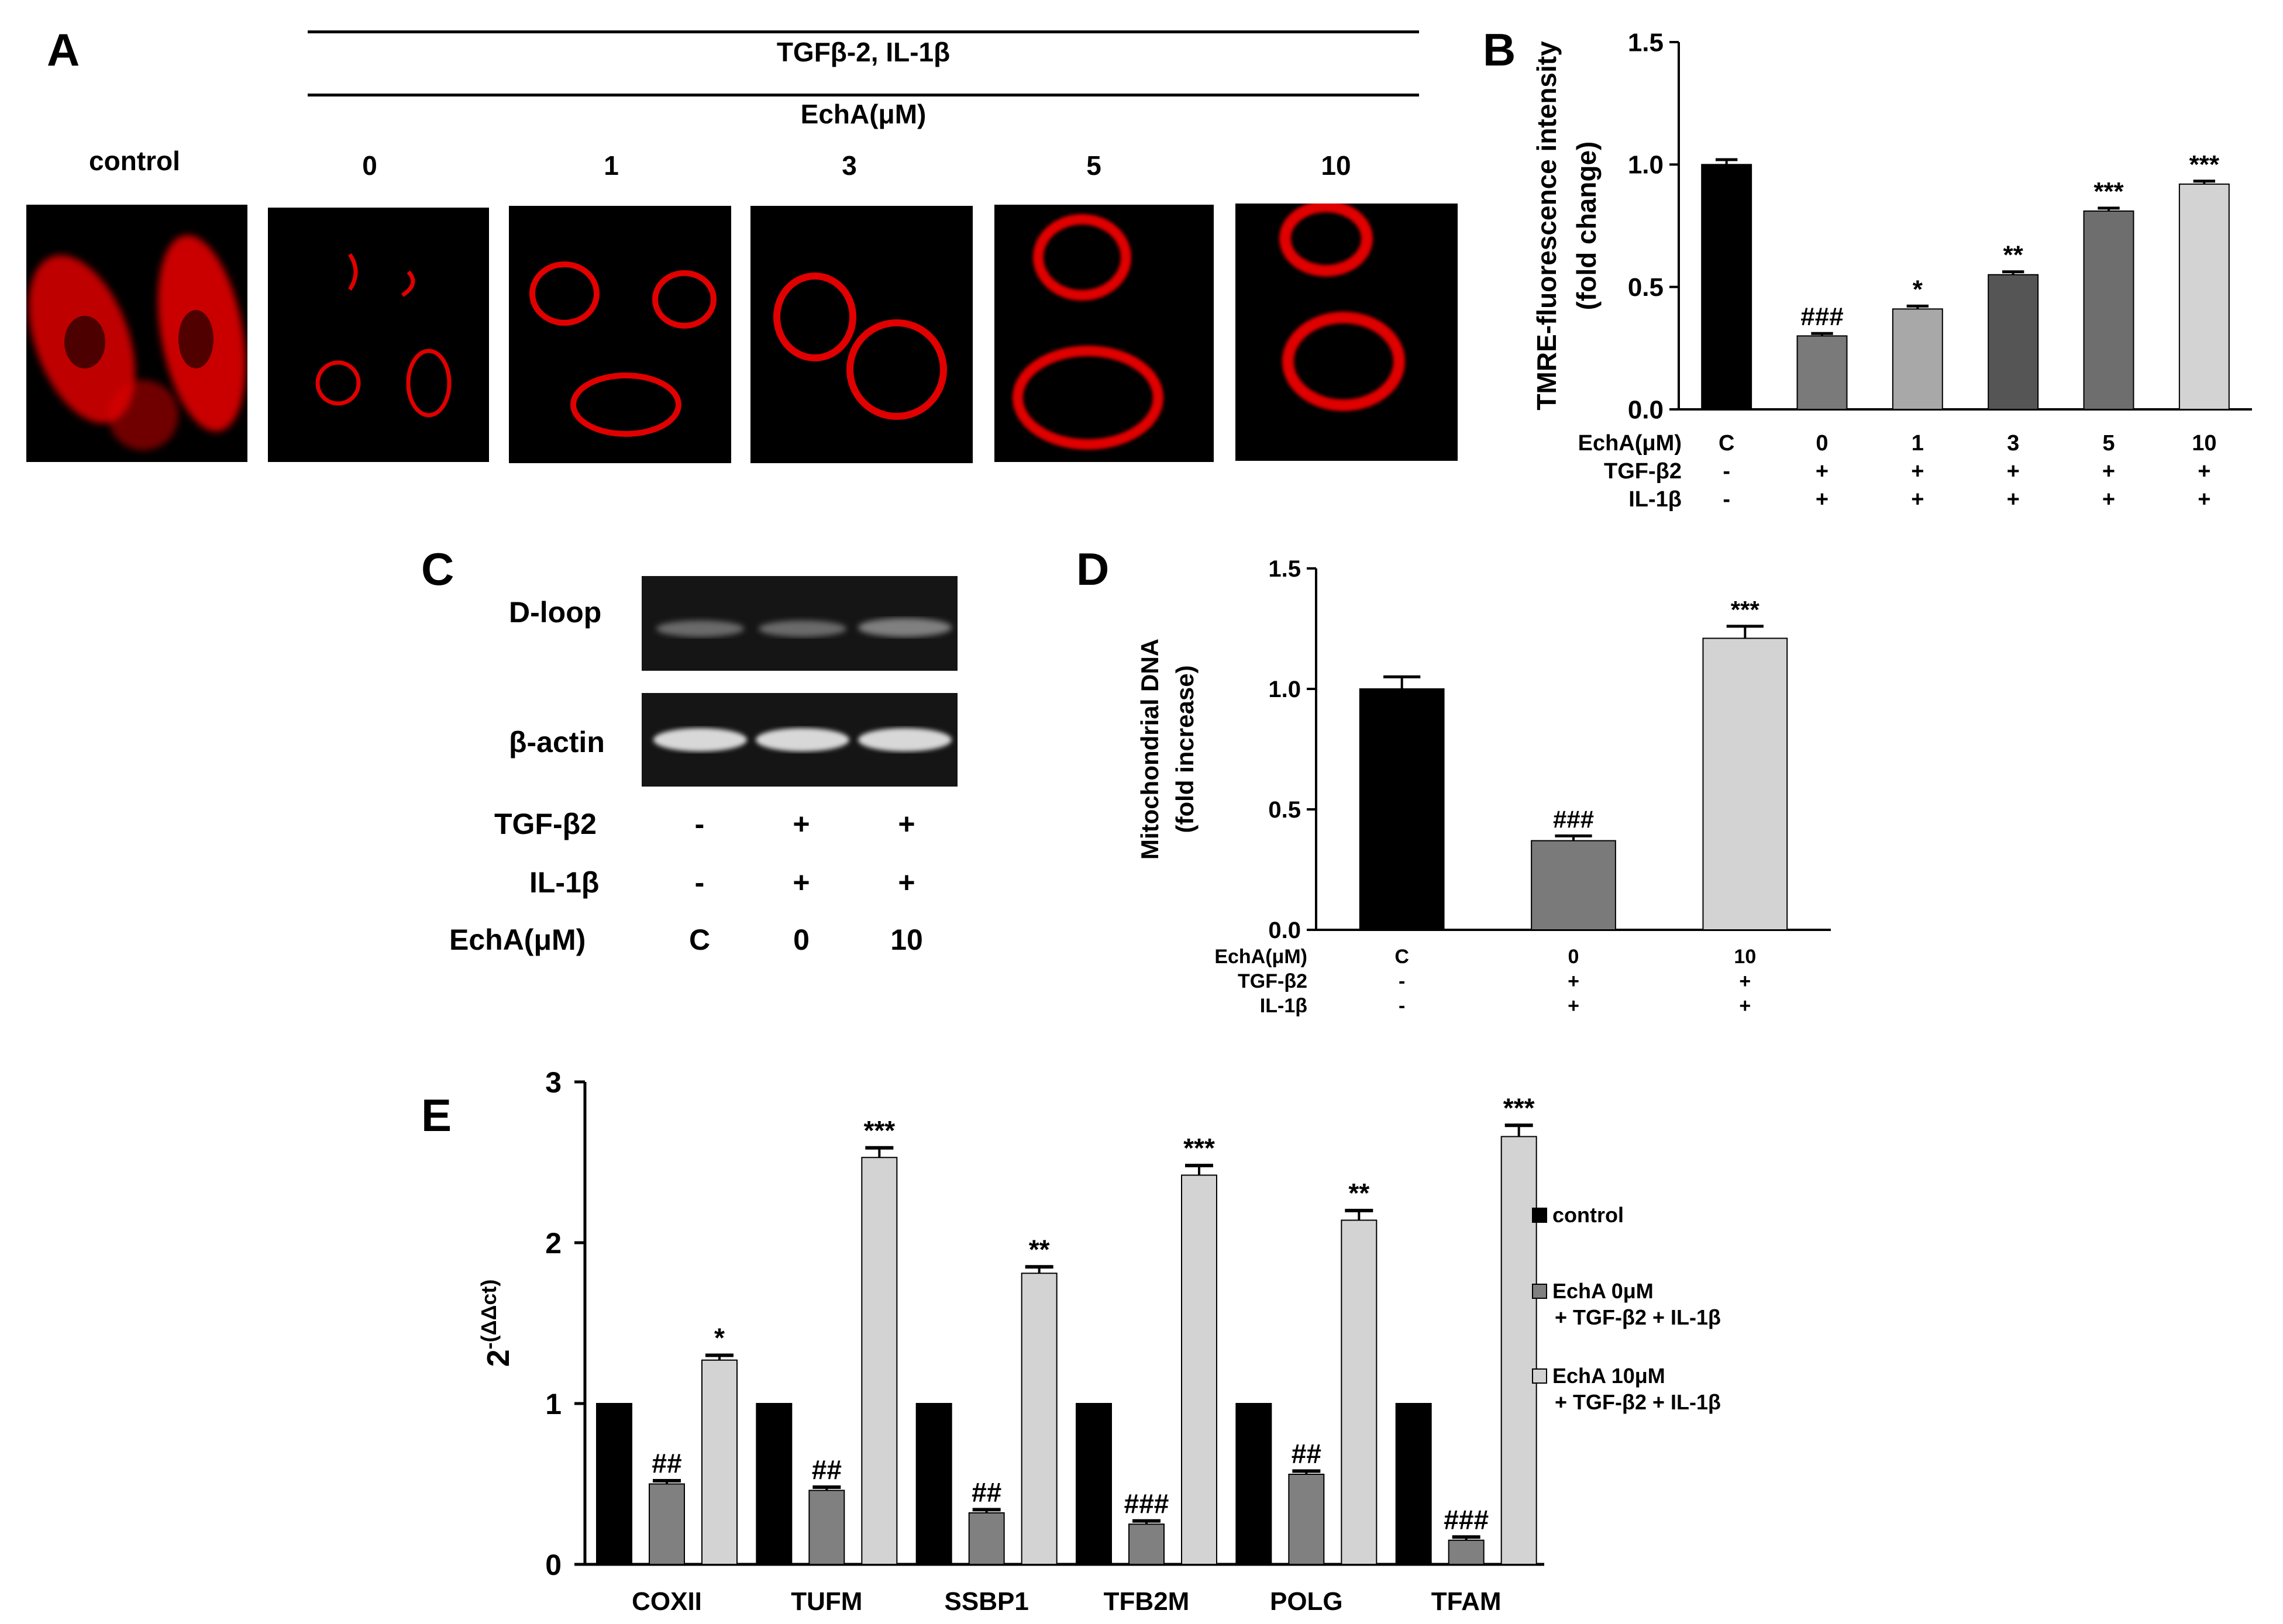 The image size is (2283, 1624). I want to click on y-tick-label: 1, so click(553, 1404).